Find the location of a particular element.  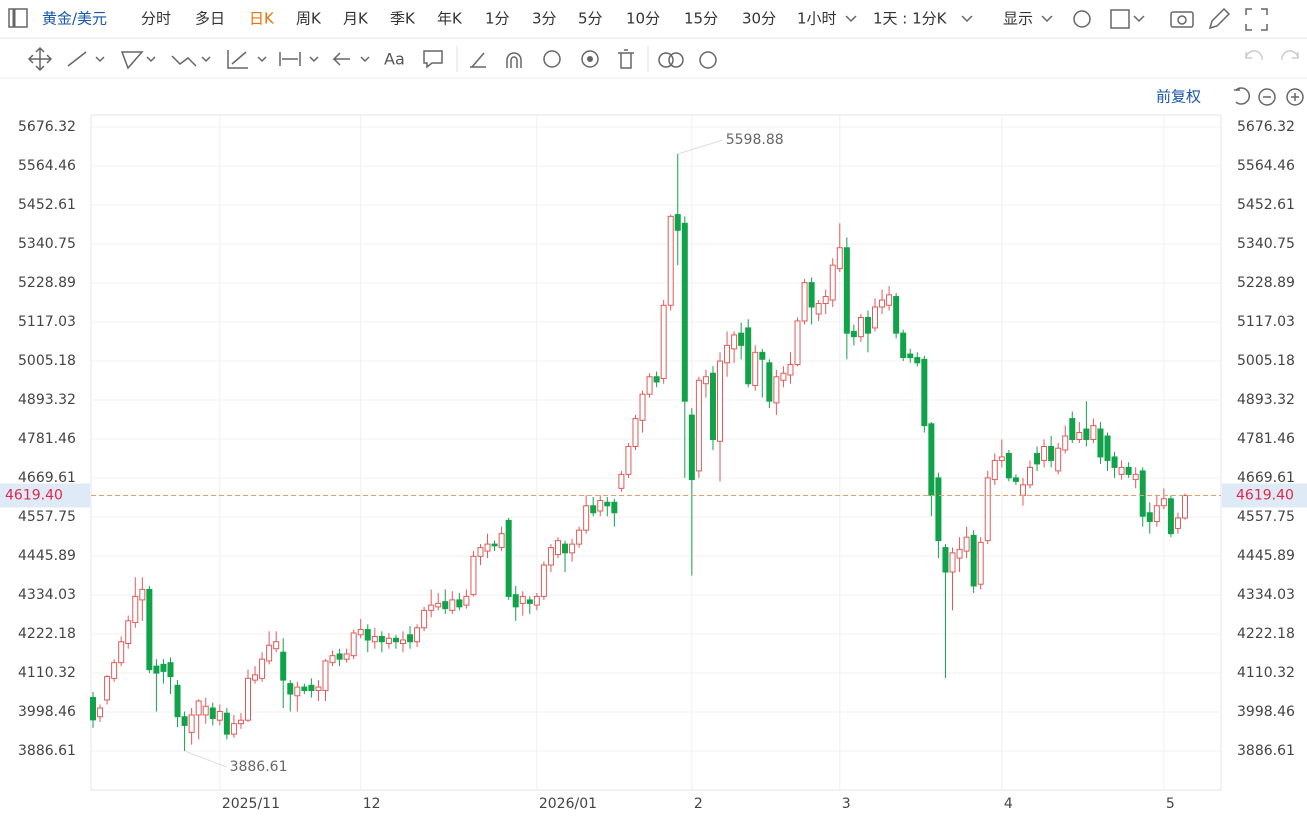

fib-tool is located at coordinates (237, 59).